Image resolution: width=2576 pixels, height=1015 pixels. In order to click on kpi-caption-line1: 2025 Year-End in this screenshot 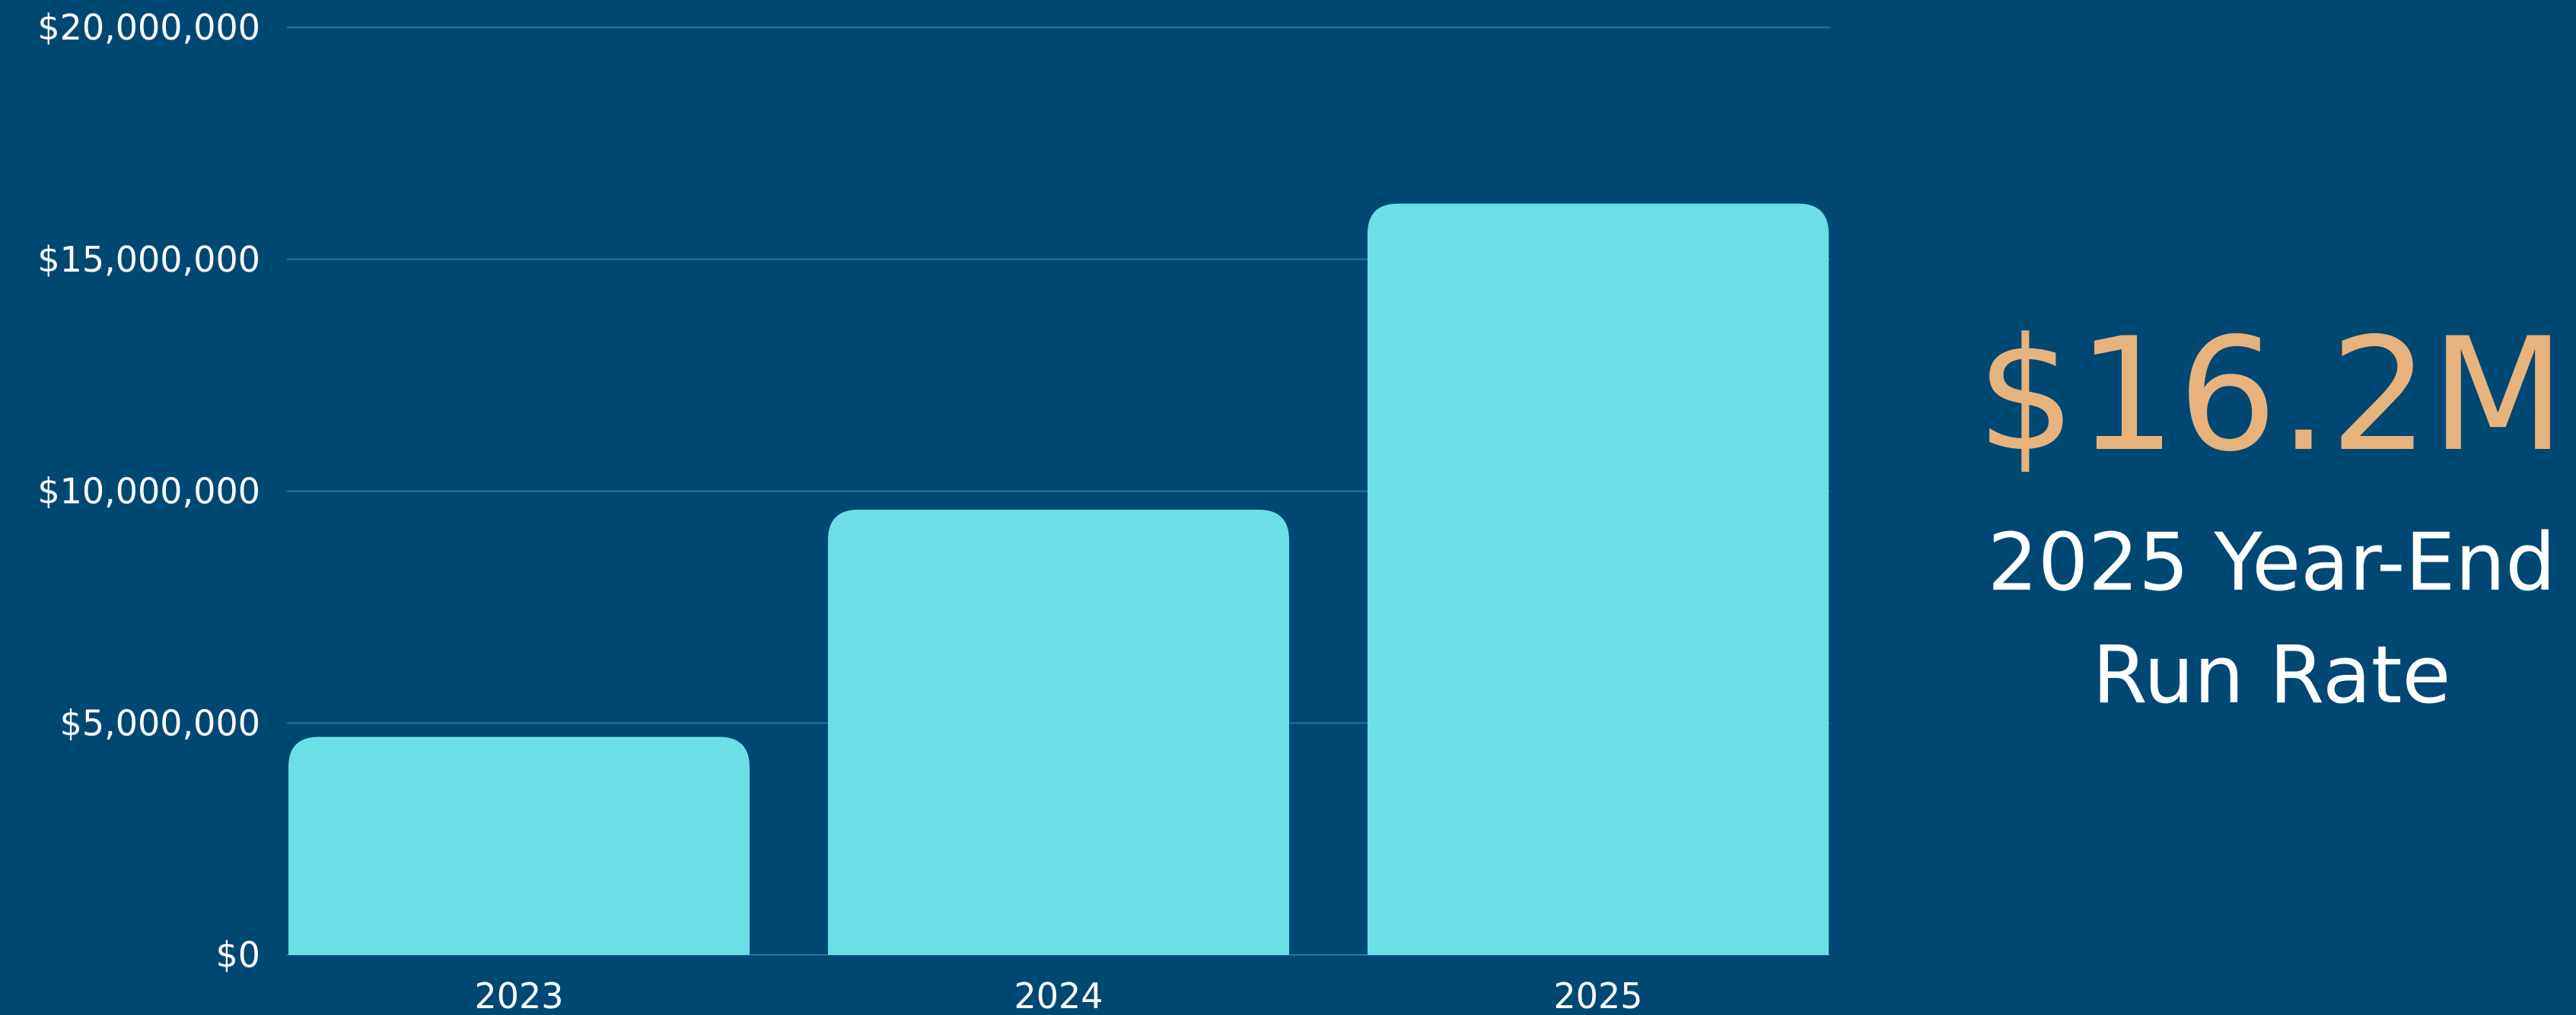, I will do `click(2271, 563)`.